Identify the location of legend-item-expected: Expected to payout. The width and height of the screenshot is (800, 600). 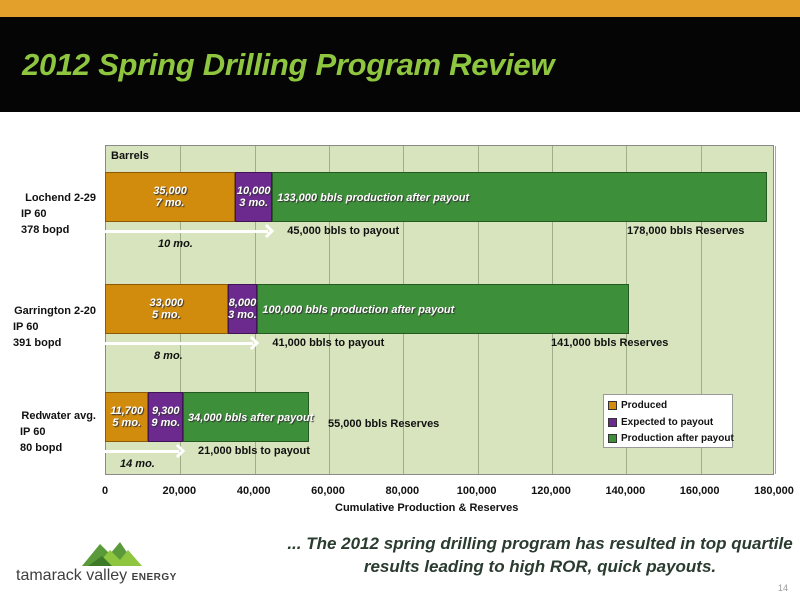
(660, 422).